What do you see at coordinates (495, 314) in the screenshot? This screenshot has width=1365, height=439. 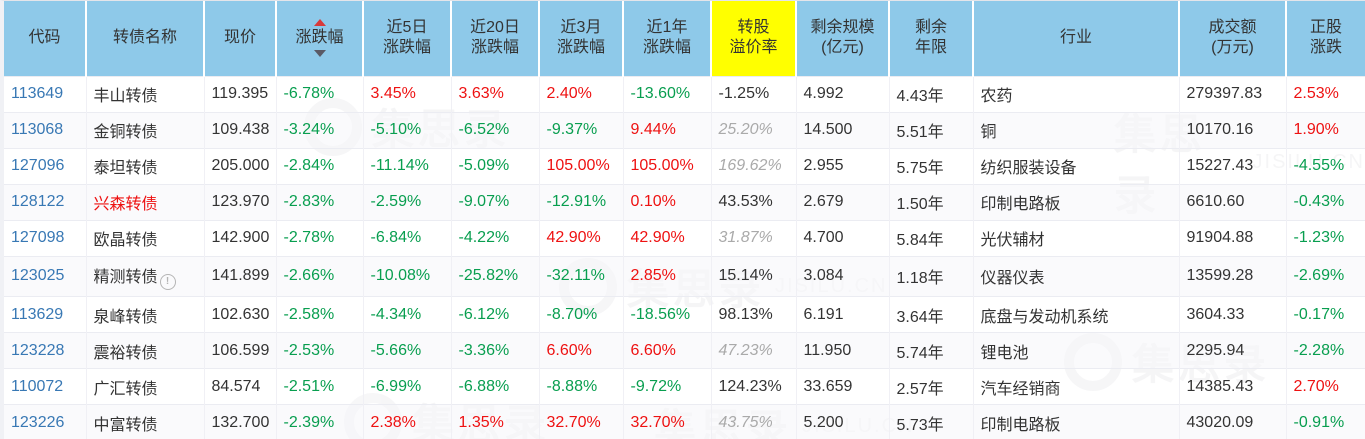 I see `cell-chg20d: -6.12%` at bounding box center [495, 314].